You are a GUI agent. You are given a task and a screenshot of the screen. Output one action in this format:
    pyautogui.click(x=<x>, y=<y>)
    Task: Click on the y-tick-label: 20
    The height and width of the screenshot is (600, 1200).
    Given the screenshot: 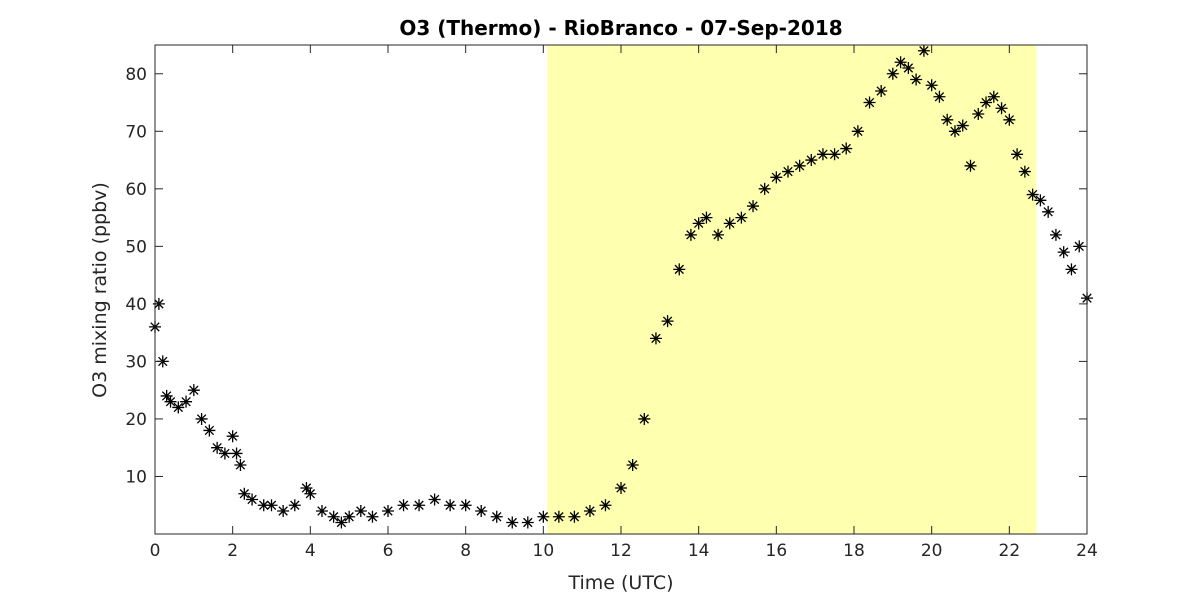 What is the action you would take?
    pyautogui.click(x=136, y=420)
    